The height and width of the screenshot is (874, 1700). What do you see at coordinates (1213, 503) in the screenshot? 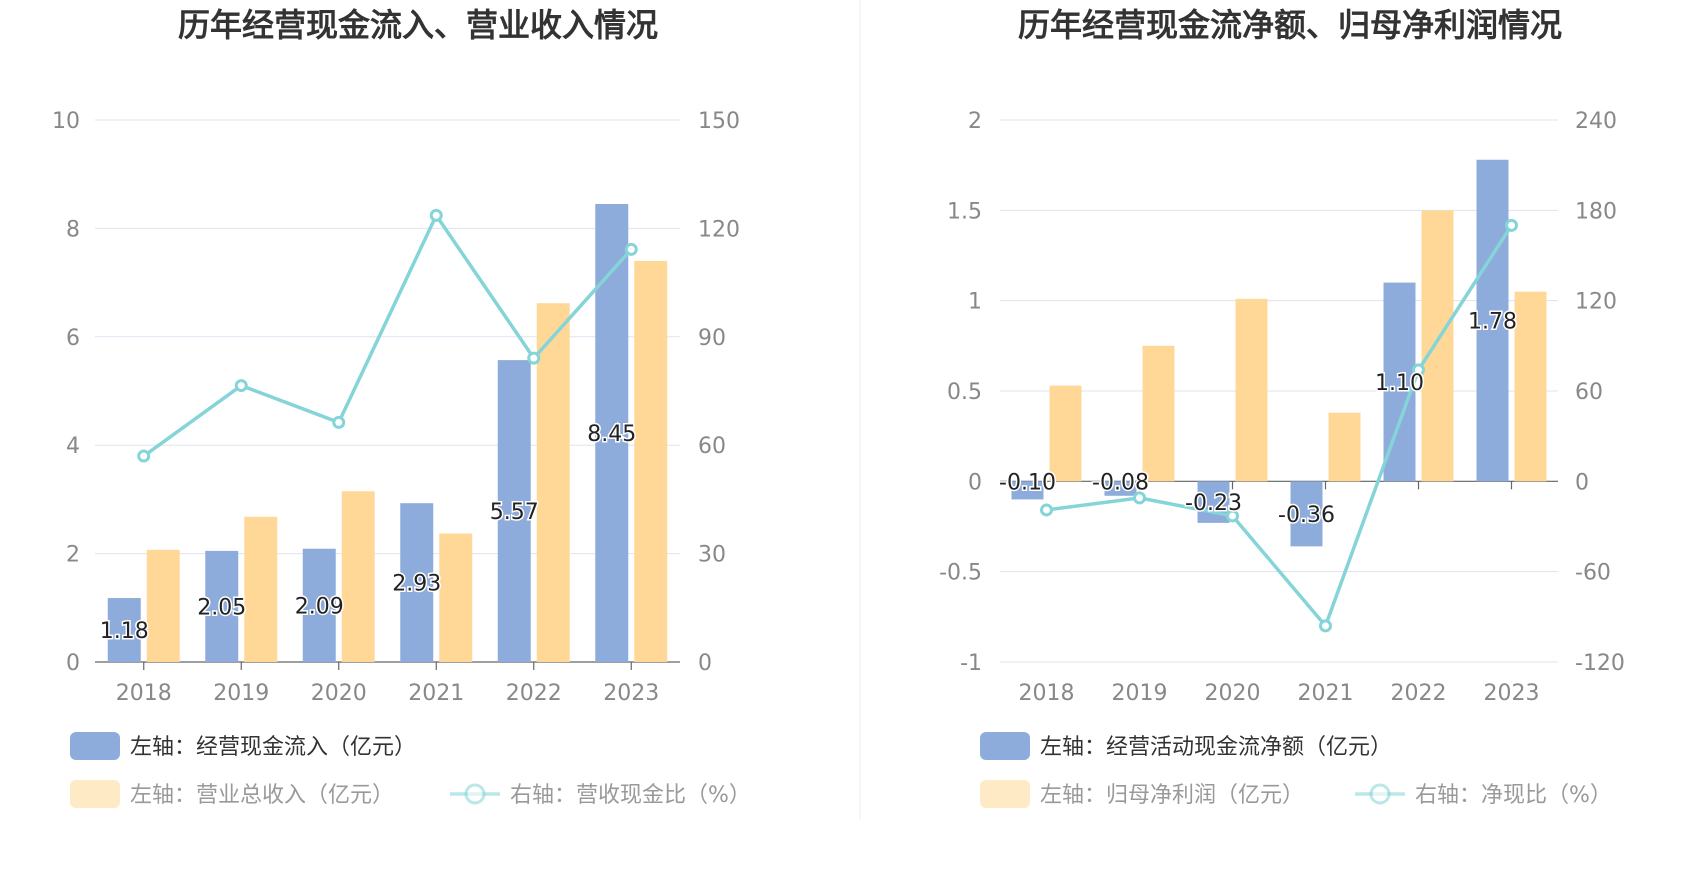
I see `bar-data-label: -0.23` at bounding box center [1213, 503].